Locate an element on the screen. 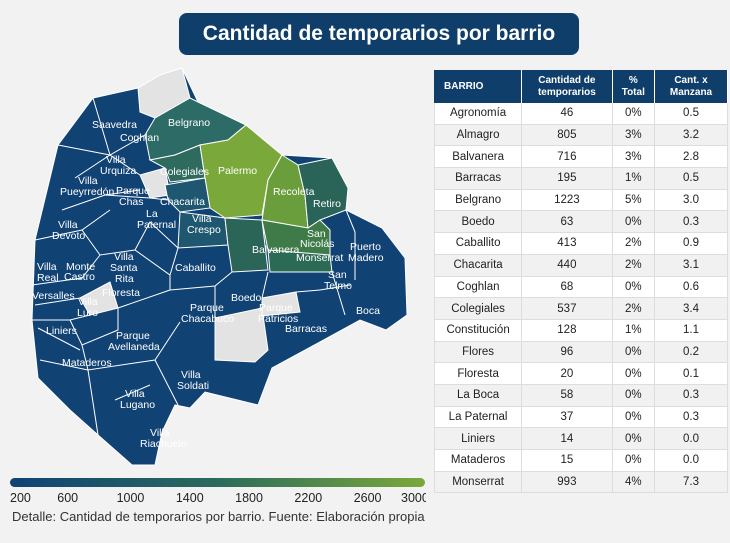 Image resolution: width=730 pixels, height=543 pixels. table-row: Liniers 14 0% 0.0 is located at coordinates (581, 439).